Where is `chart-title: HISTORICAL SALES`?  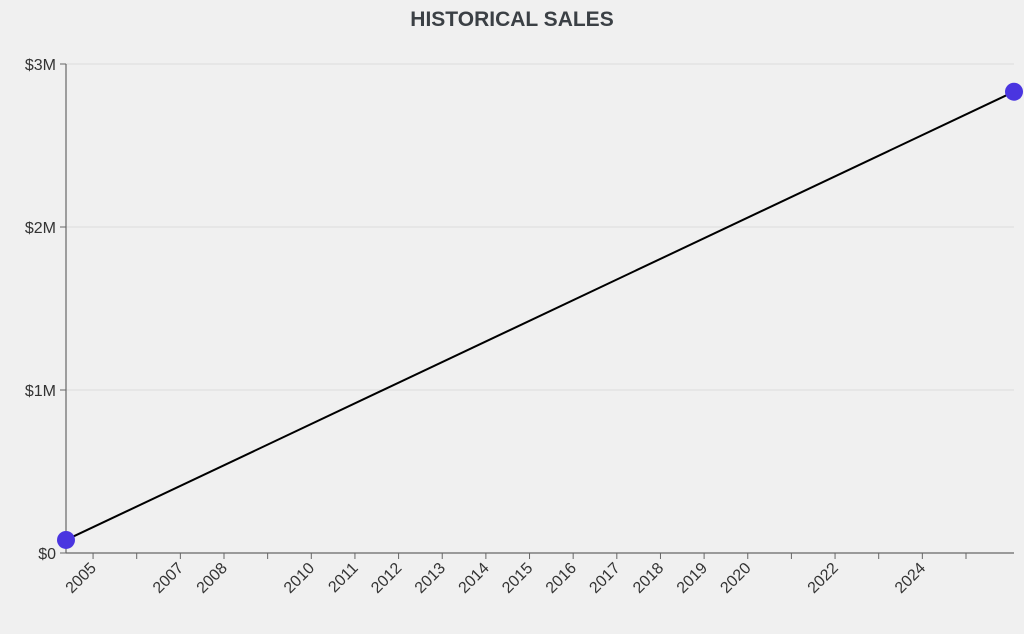 chart-title: HISTORICAL SALES is located at coordinates (511, 19).